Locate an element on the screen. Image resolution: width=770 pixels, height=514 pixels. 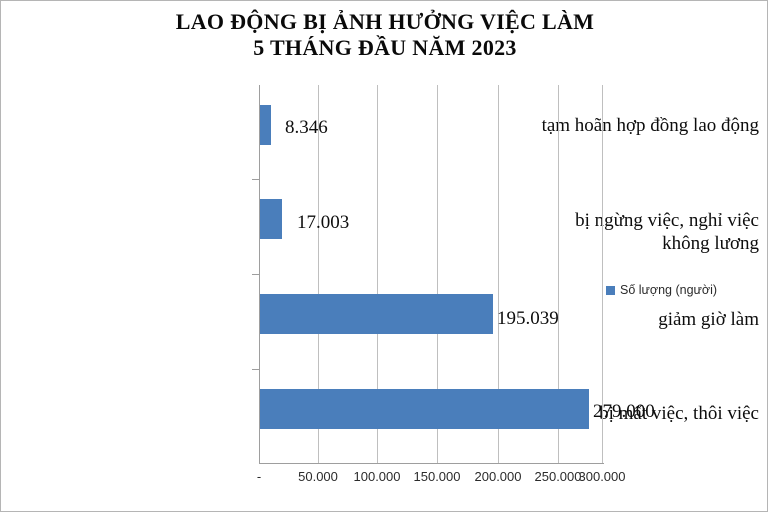
bar-value-3: 279.000 is located at coordinates (624, 411).